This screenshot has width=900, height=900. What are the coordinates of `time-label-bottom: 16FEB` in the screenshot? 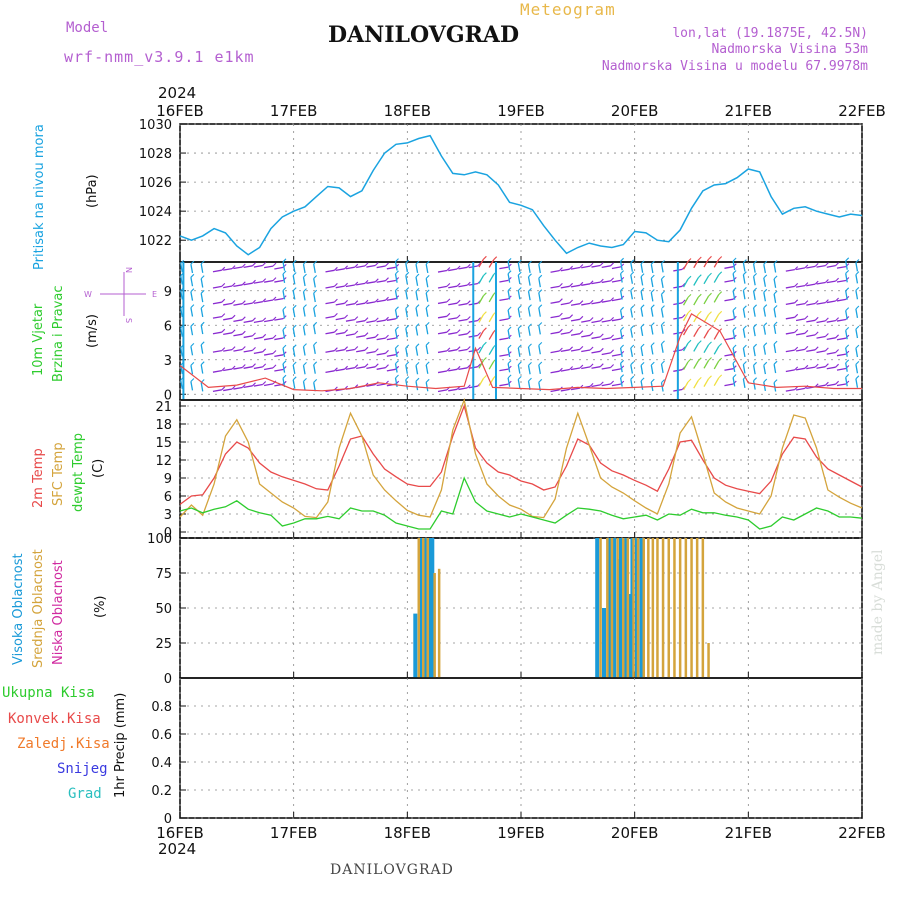 It's located at (179, 833).